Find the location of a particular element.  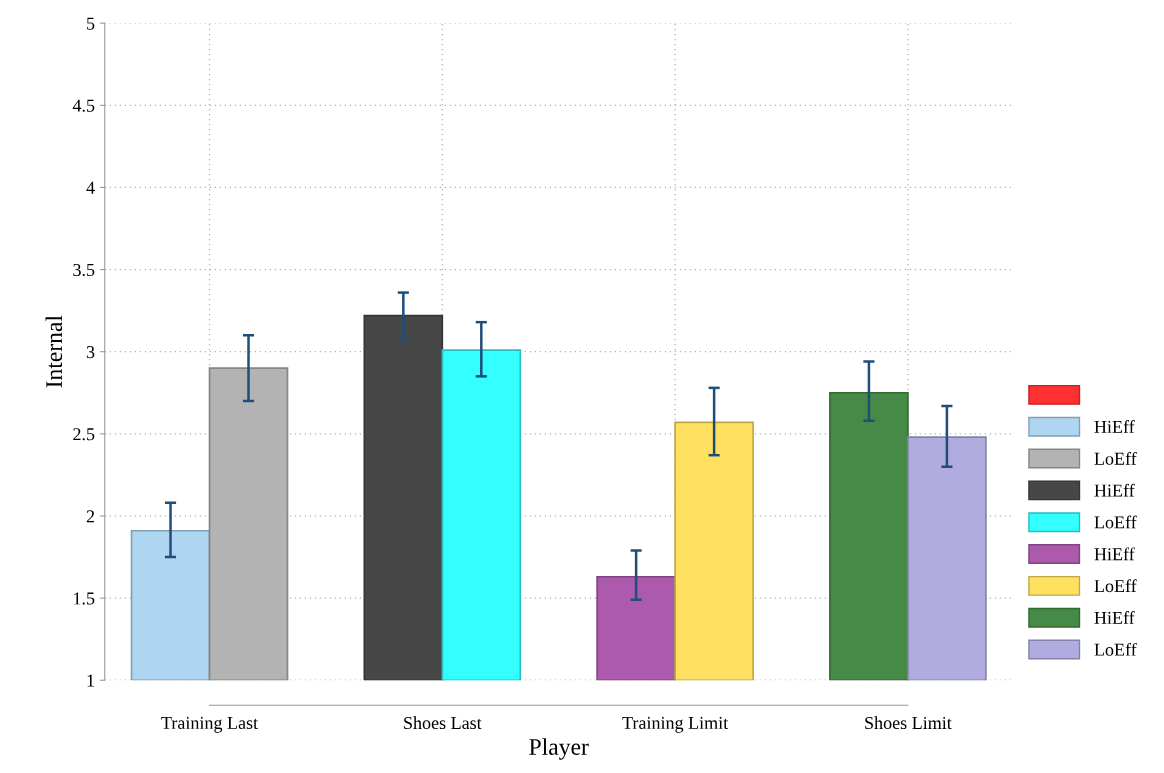

y-axis-title: Internal is located at coordinates (54, 351).